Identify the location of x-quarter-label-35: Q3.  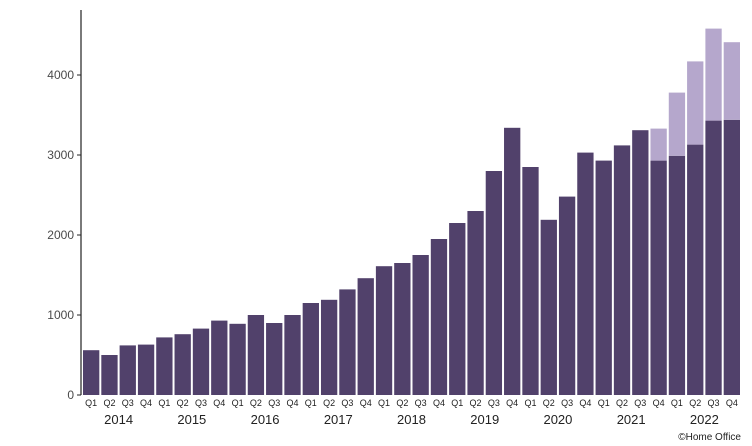
(714, 403).